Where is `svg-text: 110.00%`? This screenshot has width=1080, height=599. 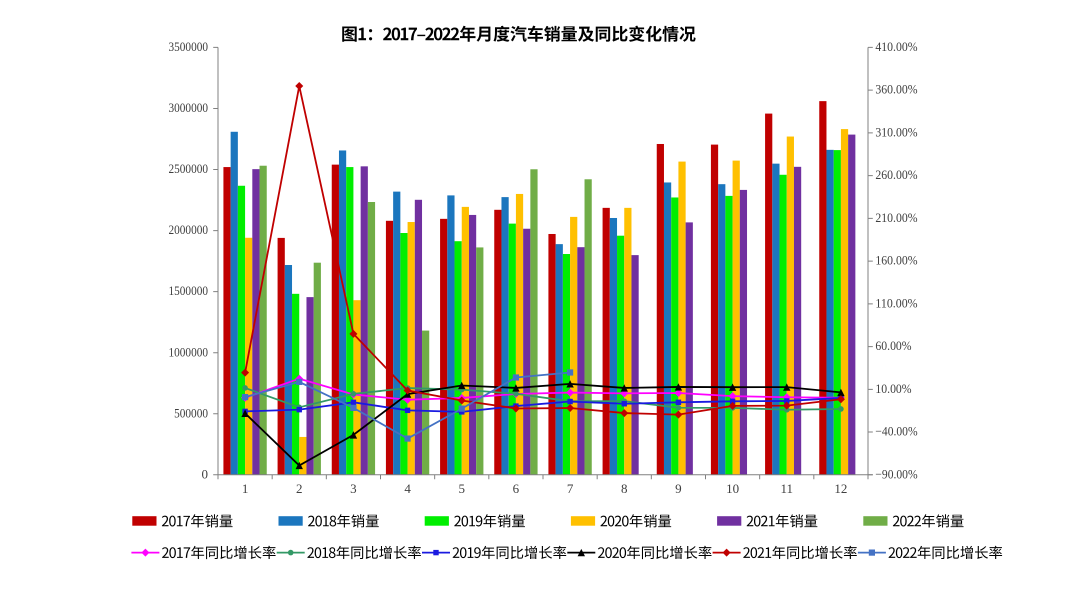 svg-text: 110.00% is located at coordinates (896, 302).